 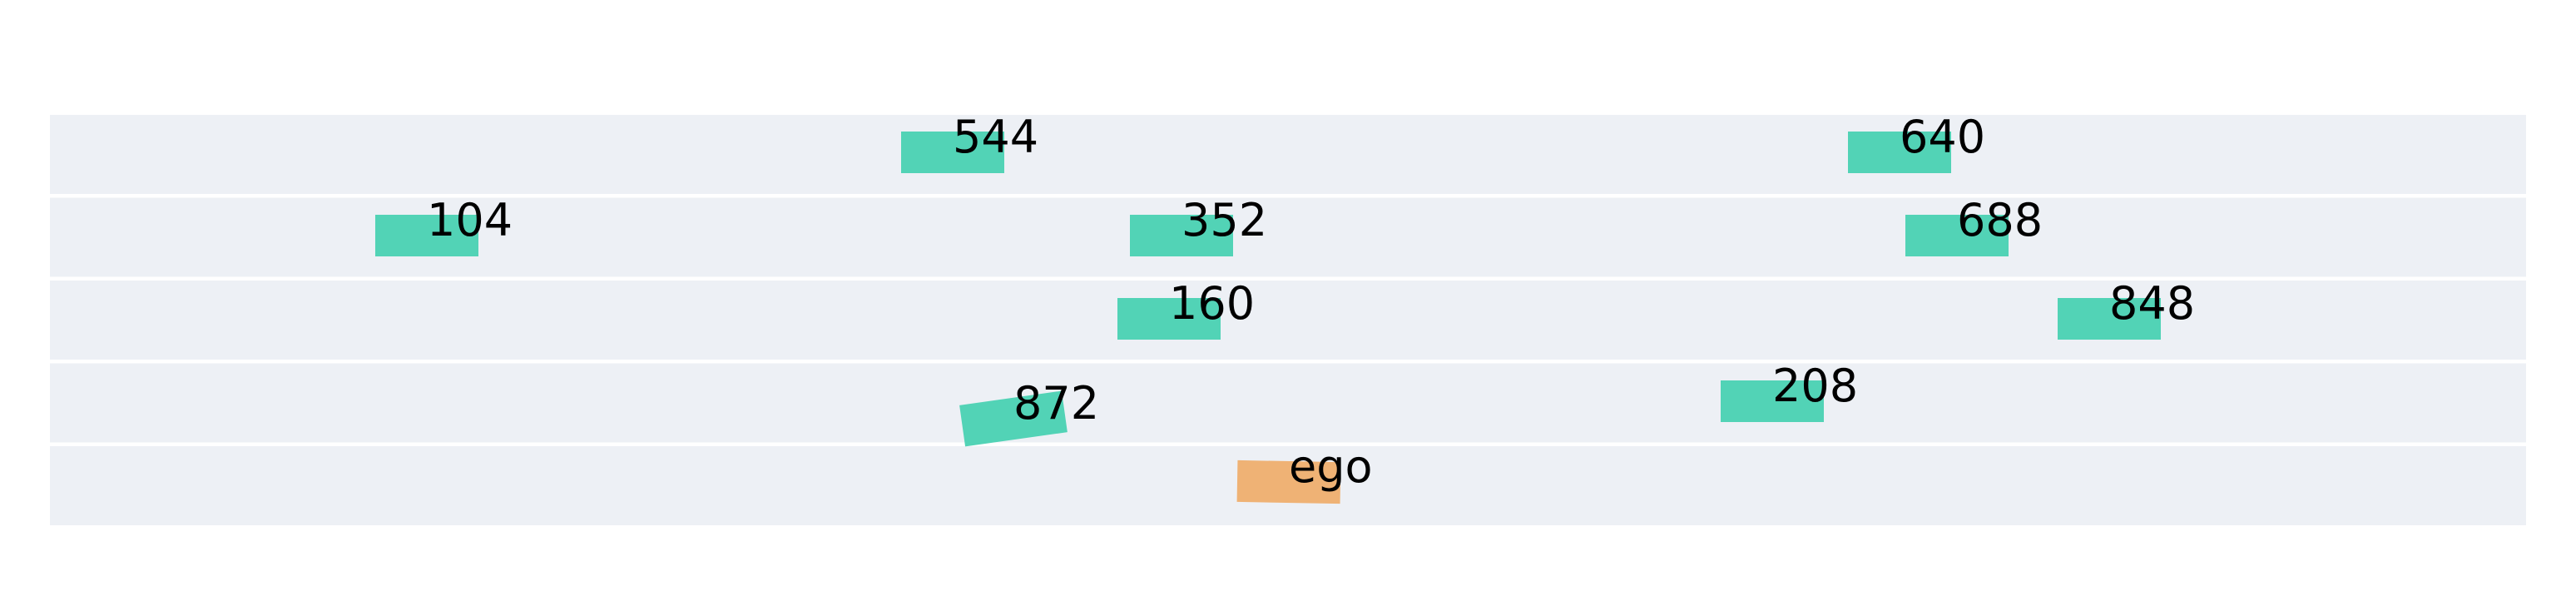 I want to click on vehicle-label: 640, so click(x=1943, y=137).